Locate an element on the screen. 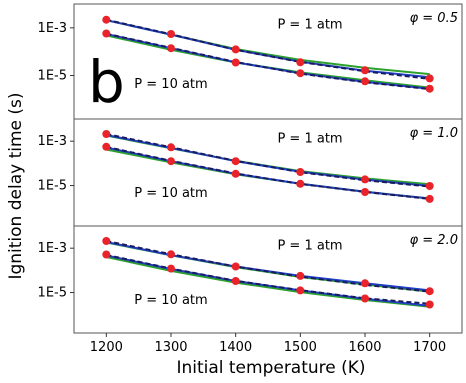 Image resolution: width=466 pixels, height=383 pixels. green-curve is located at coordinates (268, 282).